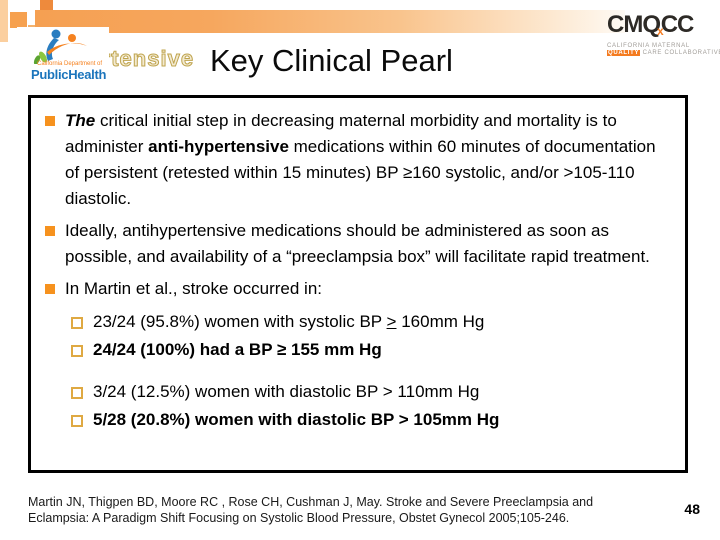 The height and width of the screenshot is (540, 720). I want to click on cmqcc-x-mark: x, so click(660, 31).